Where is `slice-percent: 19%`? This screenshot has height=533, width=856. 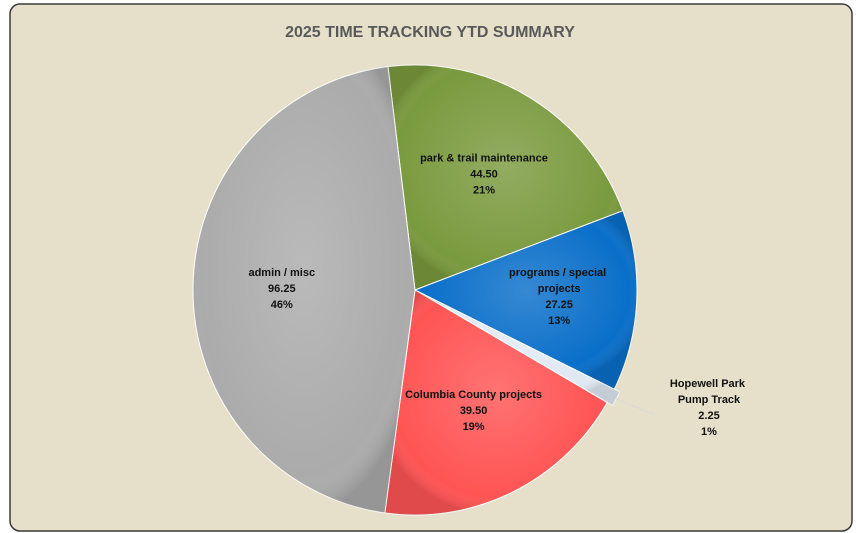
slice-percent: 19% is located at coordinates (474, 427).